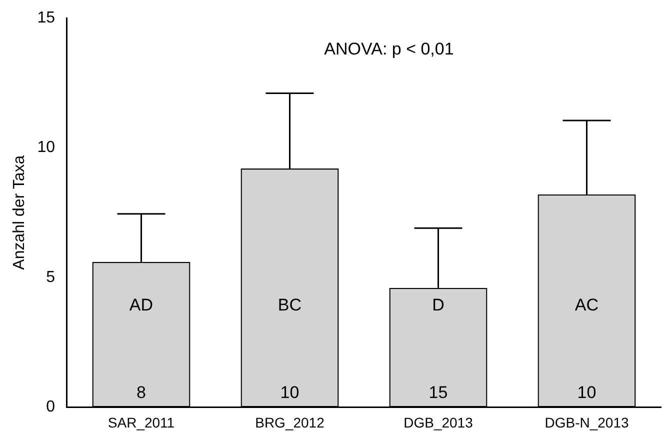 The image size is (663, 444). What do you see at coordinates (46, 147) in the screenshot?
I see `y-tick-label: 10` at bounding box center [46, 147].